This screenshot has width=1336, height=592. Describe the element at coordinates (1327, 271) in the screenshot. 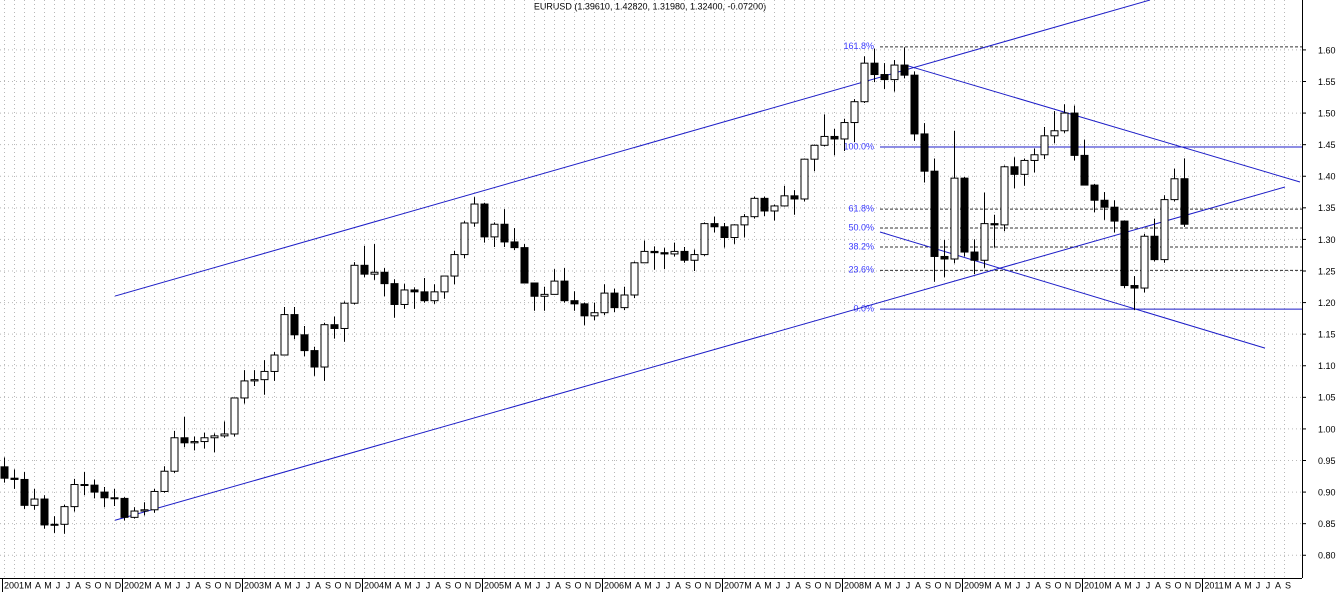

I see `y-tick-label: 1.25` at that location.